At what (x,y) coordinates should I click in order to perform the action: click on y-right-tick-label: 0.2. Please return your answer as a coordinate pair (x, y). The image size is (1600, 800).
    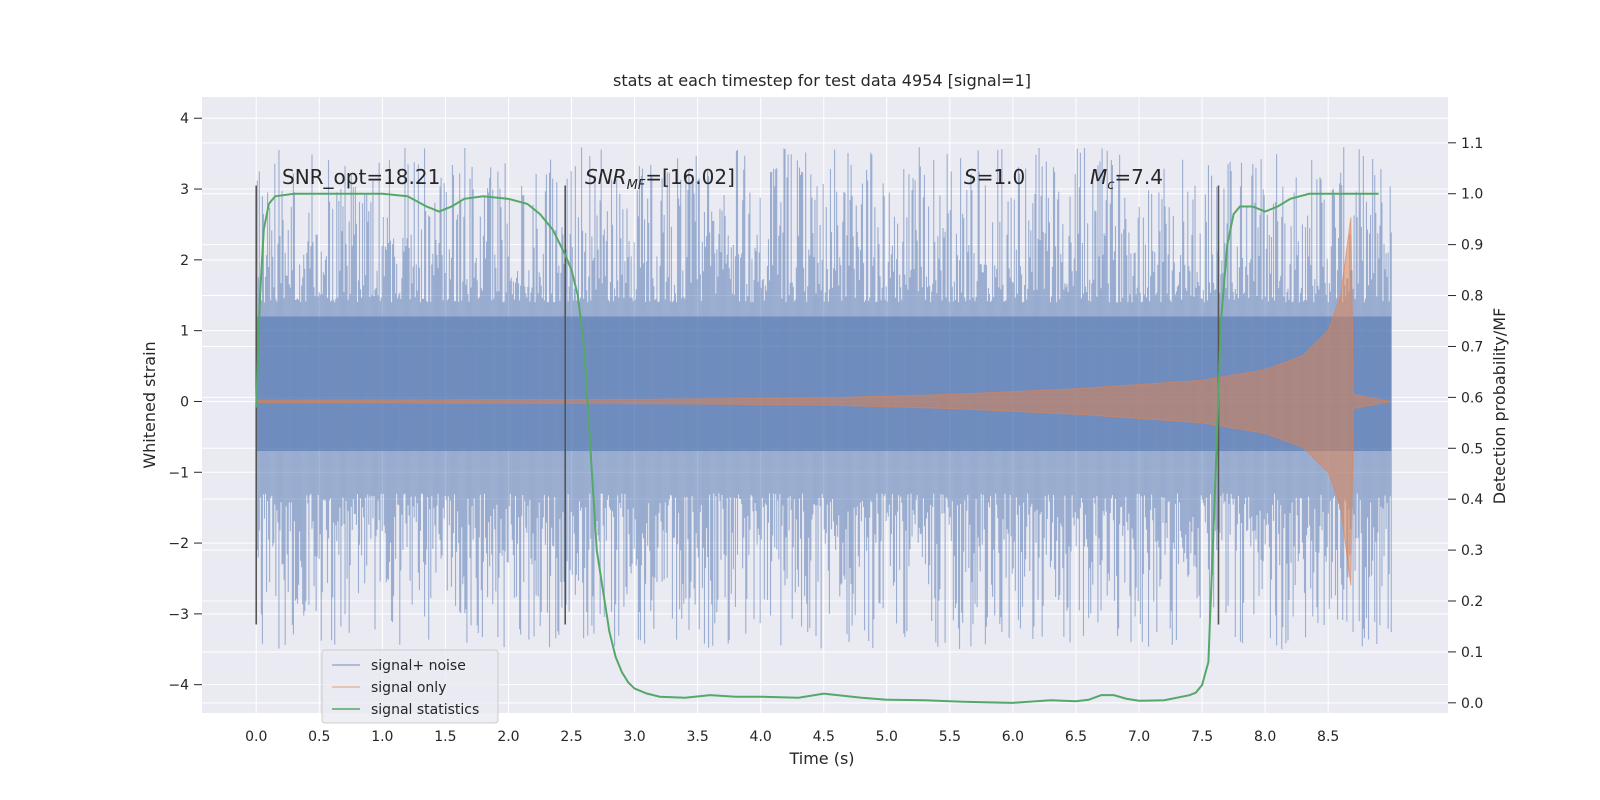
    Looking at the image, I should click on (1472, 602).